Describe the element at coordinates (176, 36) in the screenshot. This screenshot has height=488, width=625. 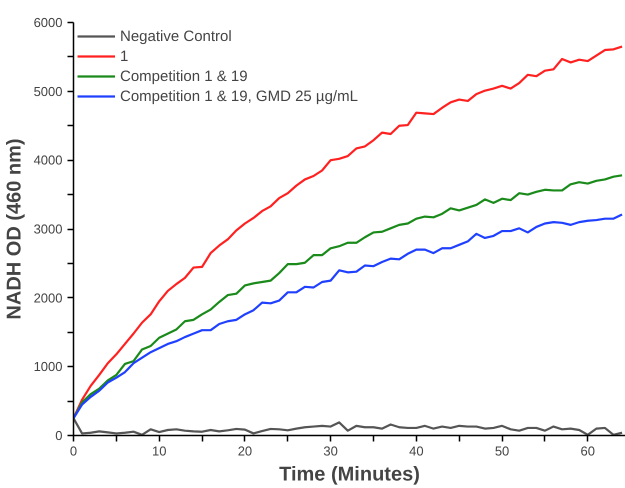
I see `legend-label: Negative Control` at that location.